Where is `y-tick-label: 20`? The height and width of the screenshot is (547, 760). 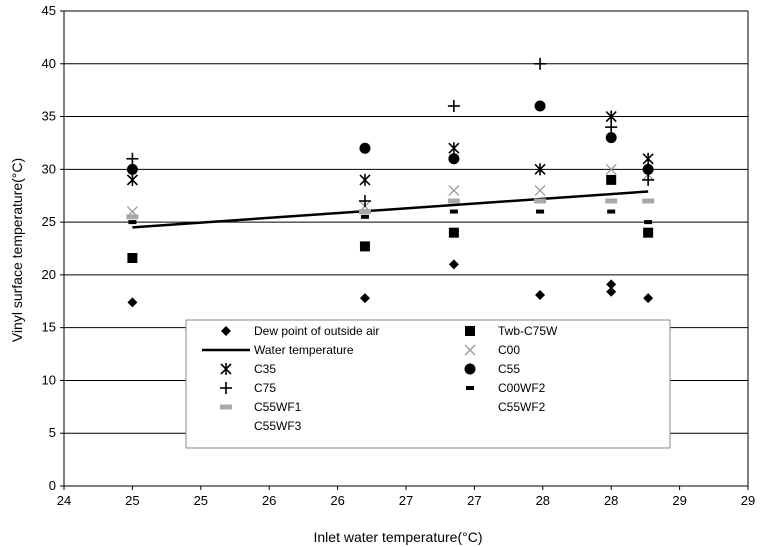
y-tick-label: 20 is located at coordinates (49, 274).